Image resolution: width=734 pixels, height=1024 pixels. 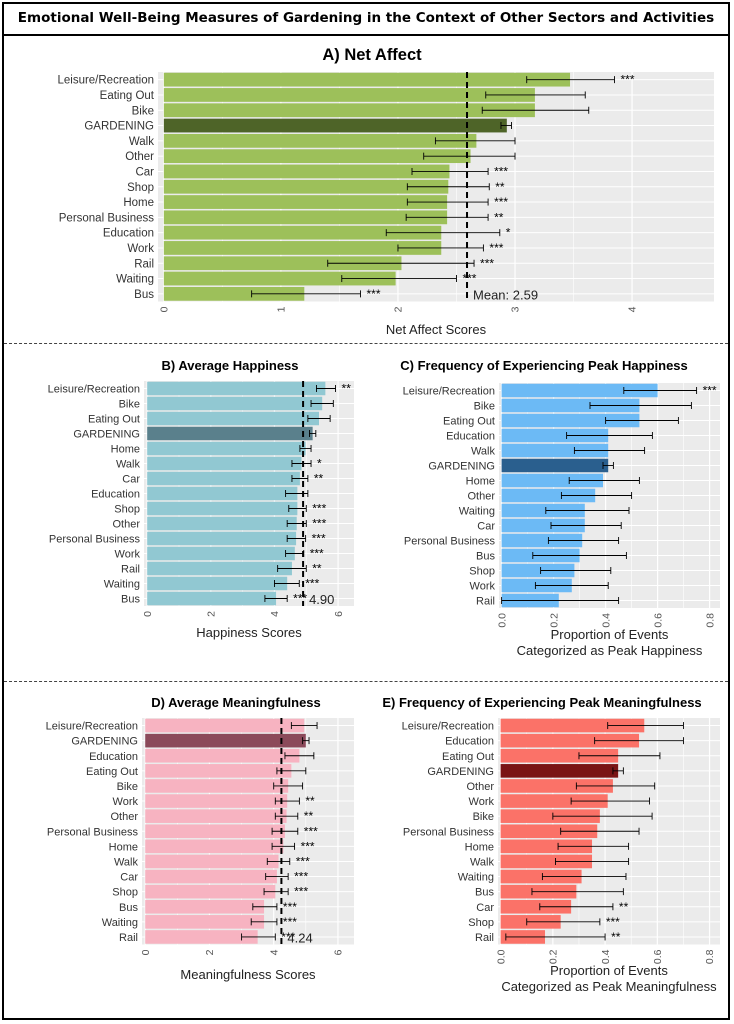 I want to click on panel-b-significance-leisure-recreation: **, so click(x=347, y=389).